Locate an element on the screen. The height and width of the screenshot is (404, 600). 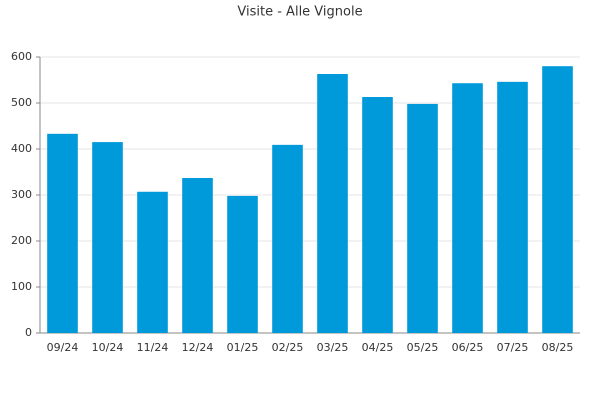
x-tick-label: 02/25 is located at coordinates (288, 347).